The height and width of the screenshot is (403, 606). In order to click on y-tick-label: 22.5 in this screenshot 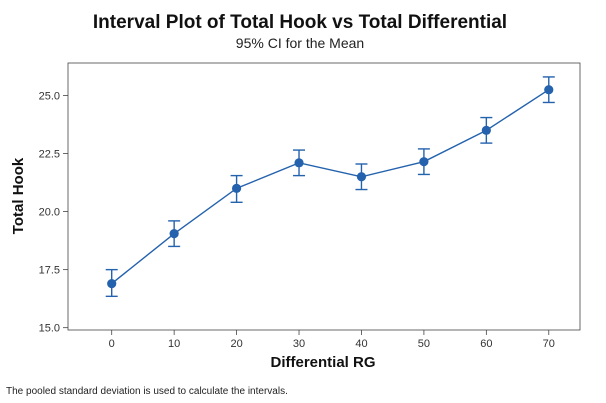, I will do `click(49, 155)`.